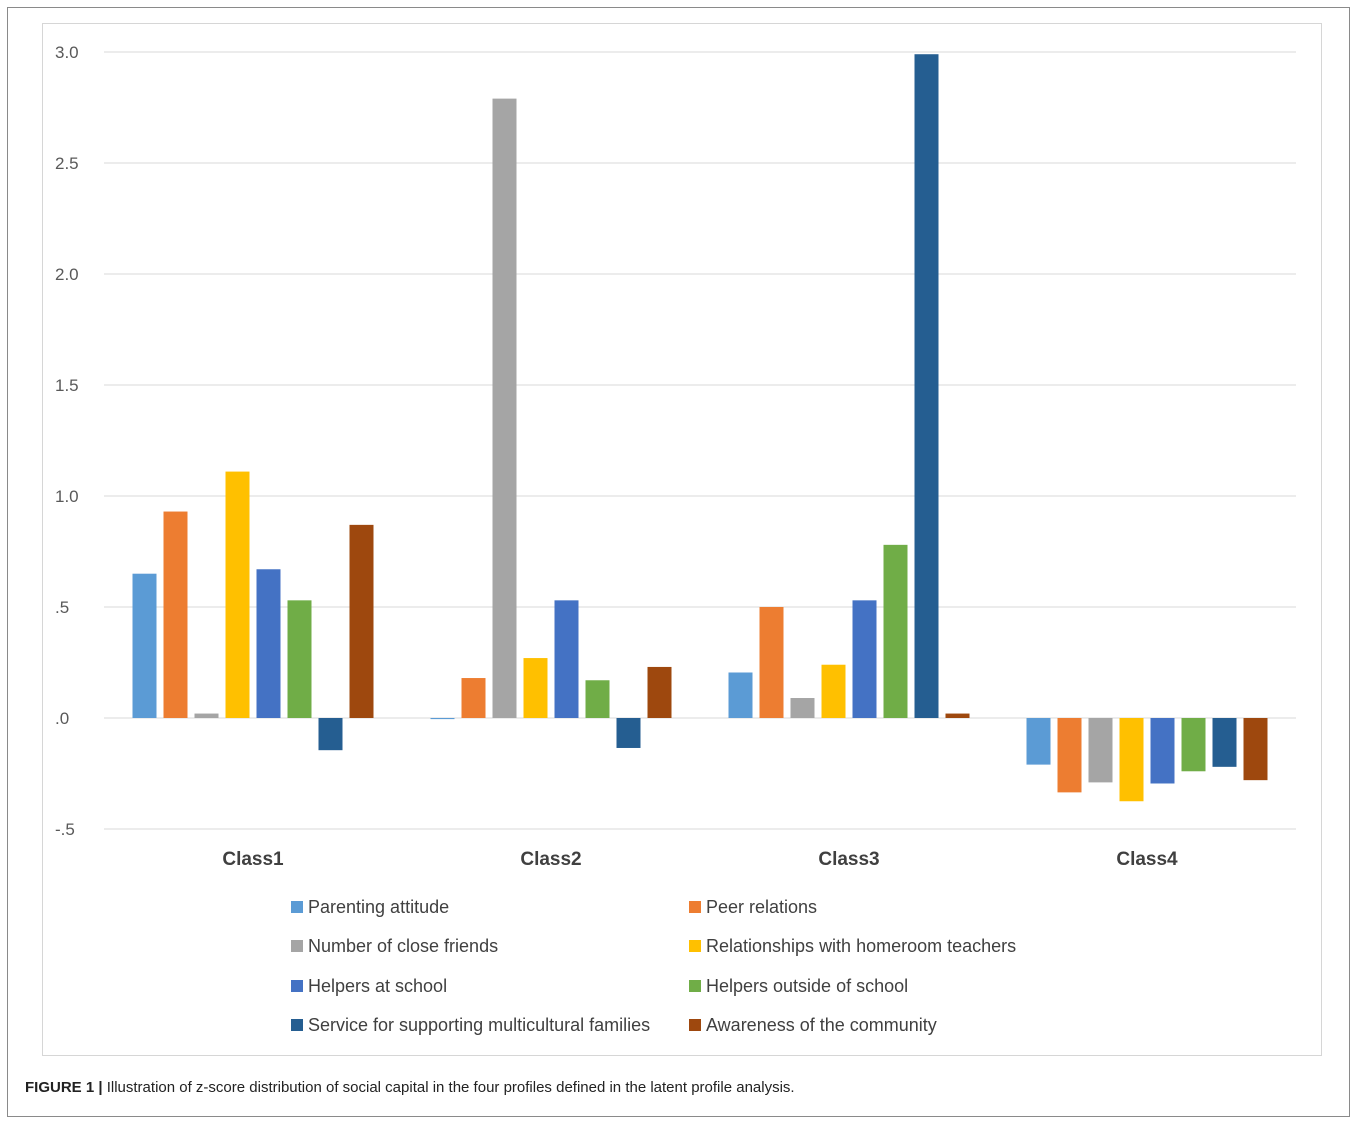  Describe the element at coordinates (67, 385) in the screenshot. I see `y-tick-label: 1.5` at that location.